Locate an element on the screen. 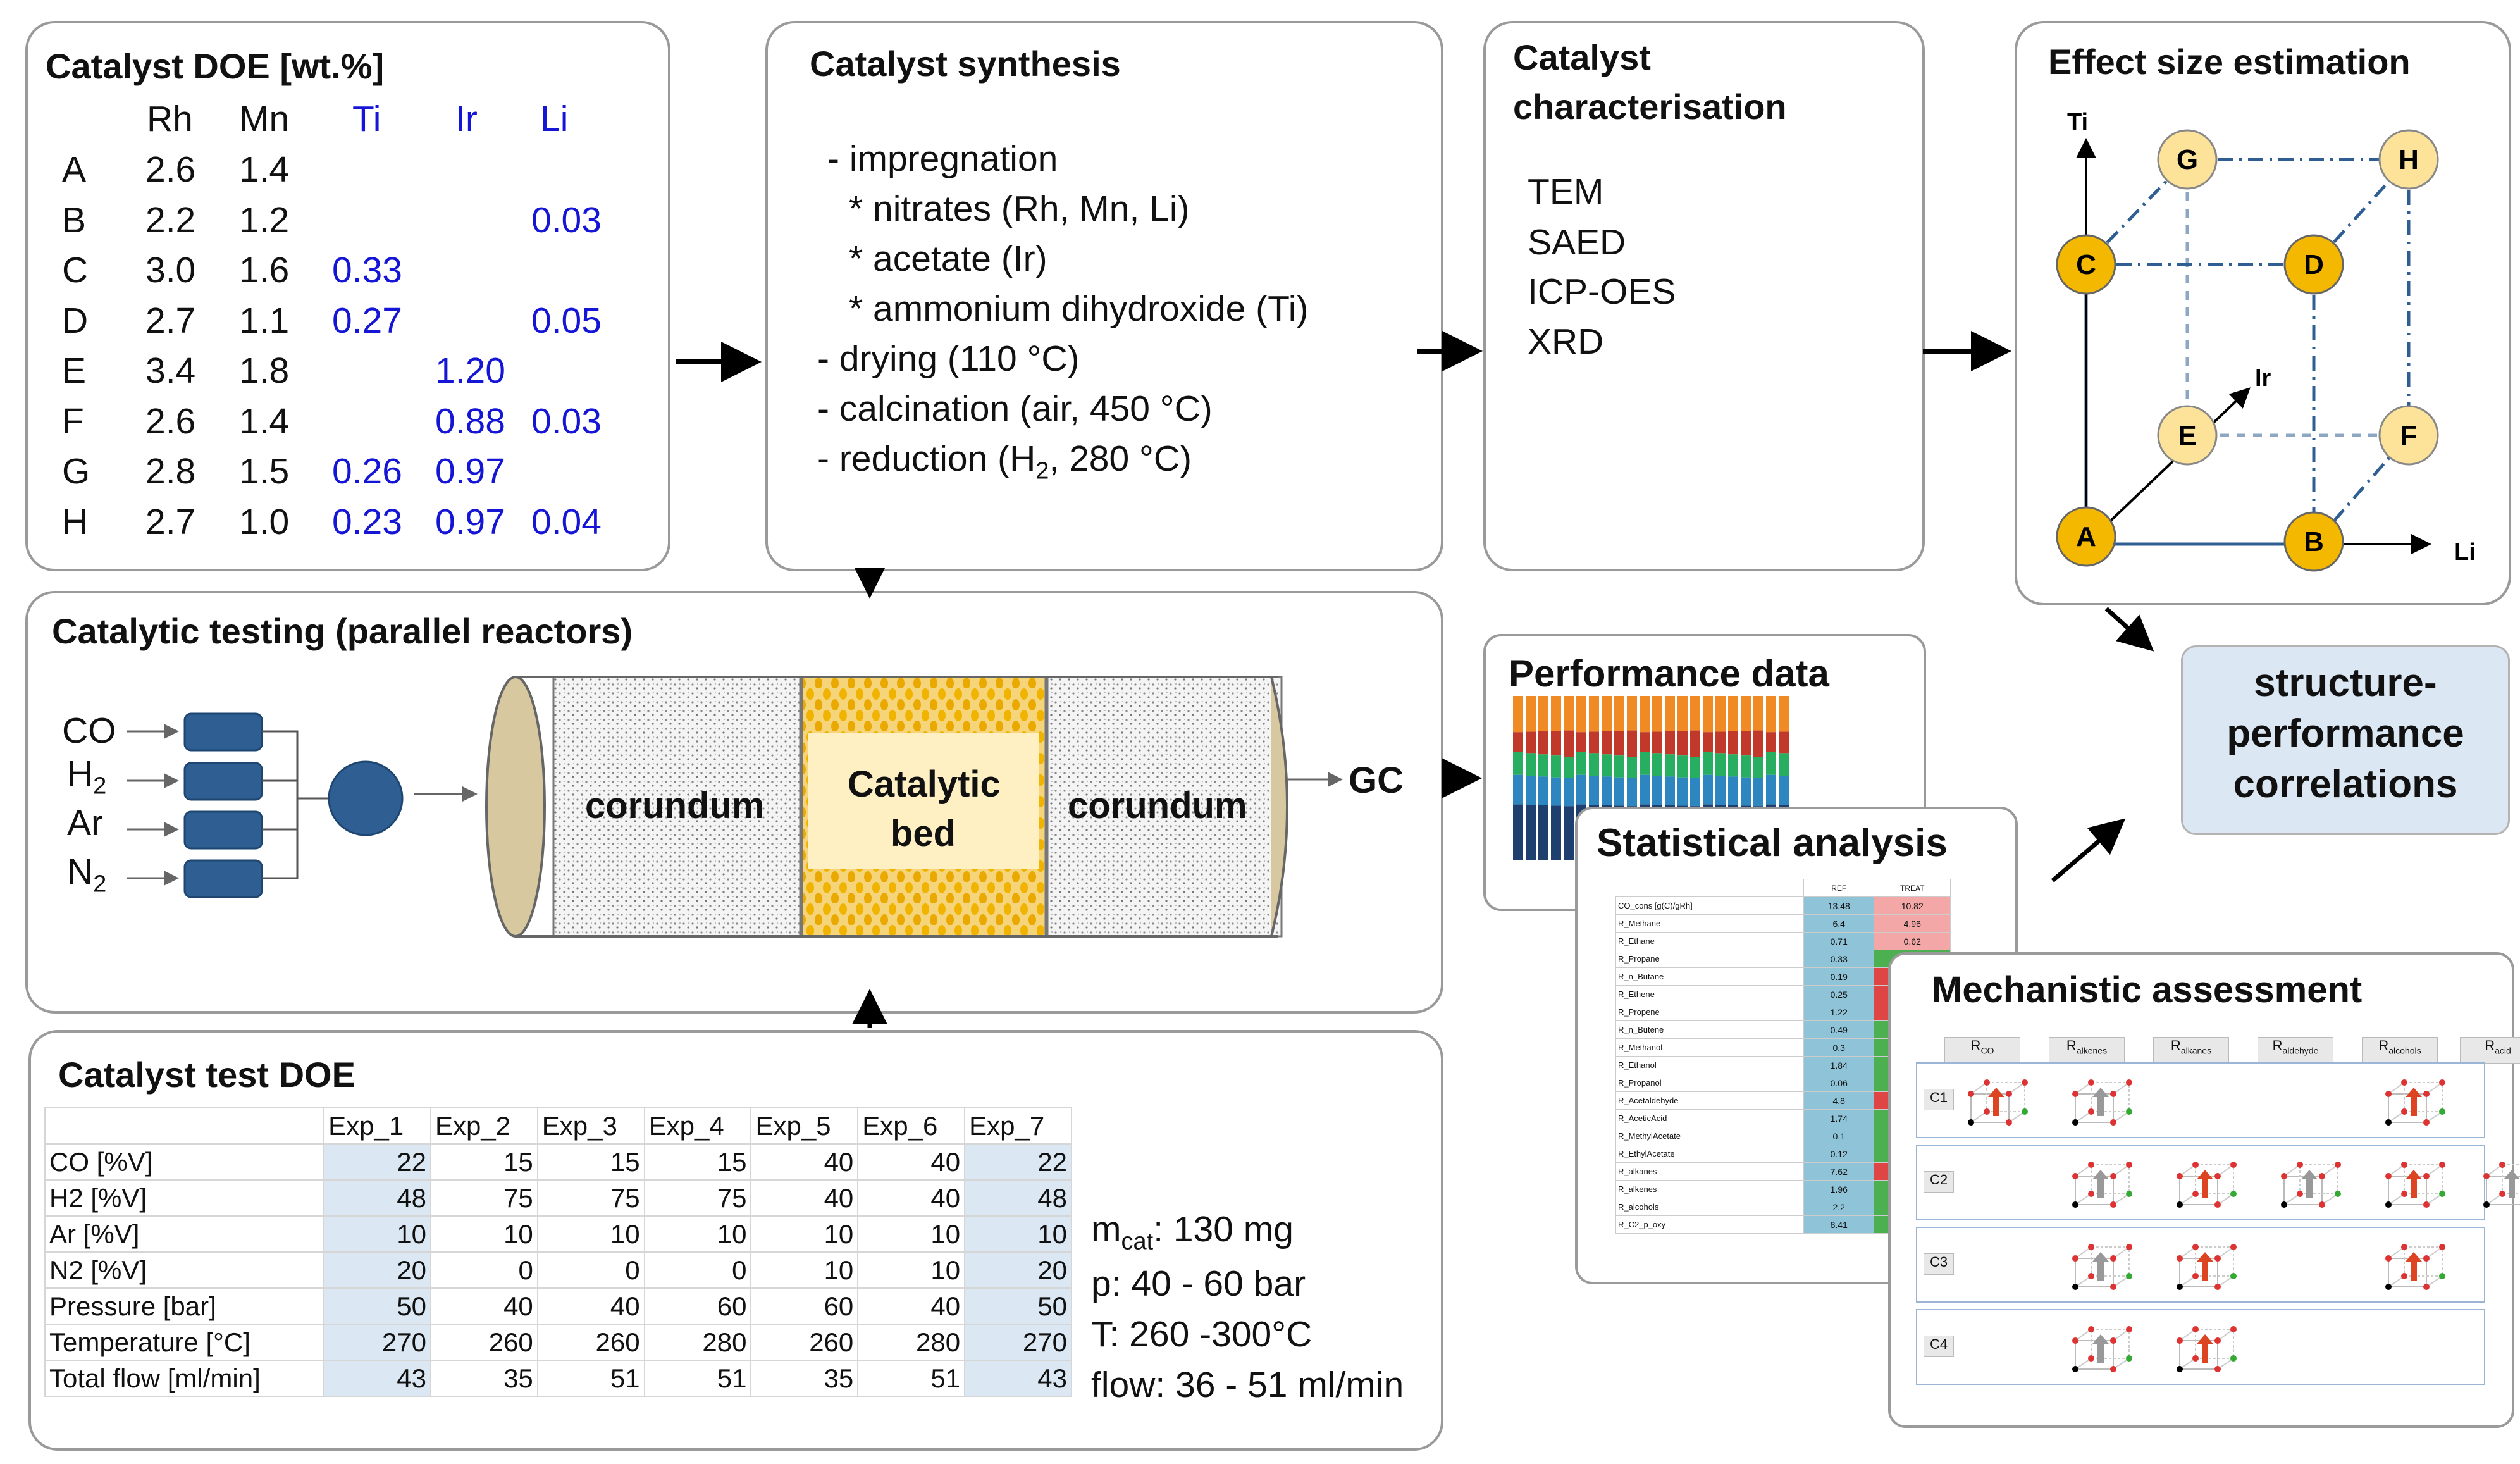 This screenshot has height=1464, width=2520. doe-cell-ir: 0.97 is located at coordinates (470, 522).